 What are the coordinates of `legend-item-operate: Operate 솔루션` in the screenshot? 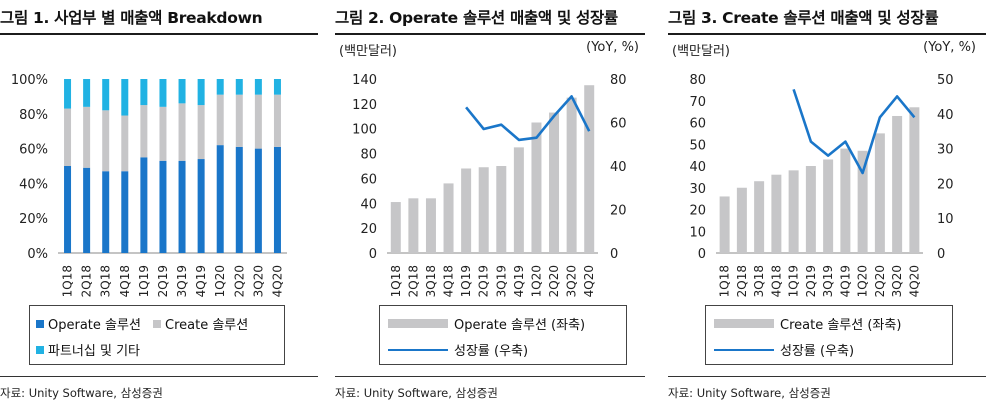 It's located at (88, 323).